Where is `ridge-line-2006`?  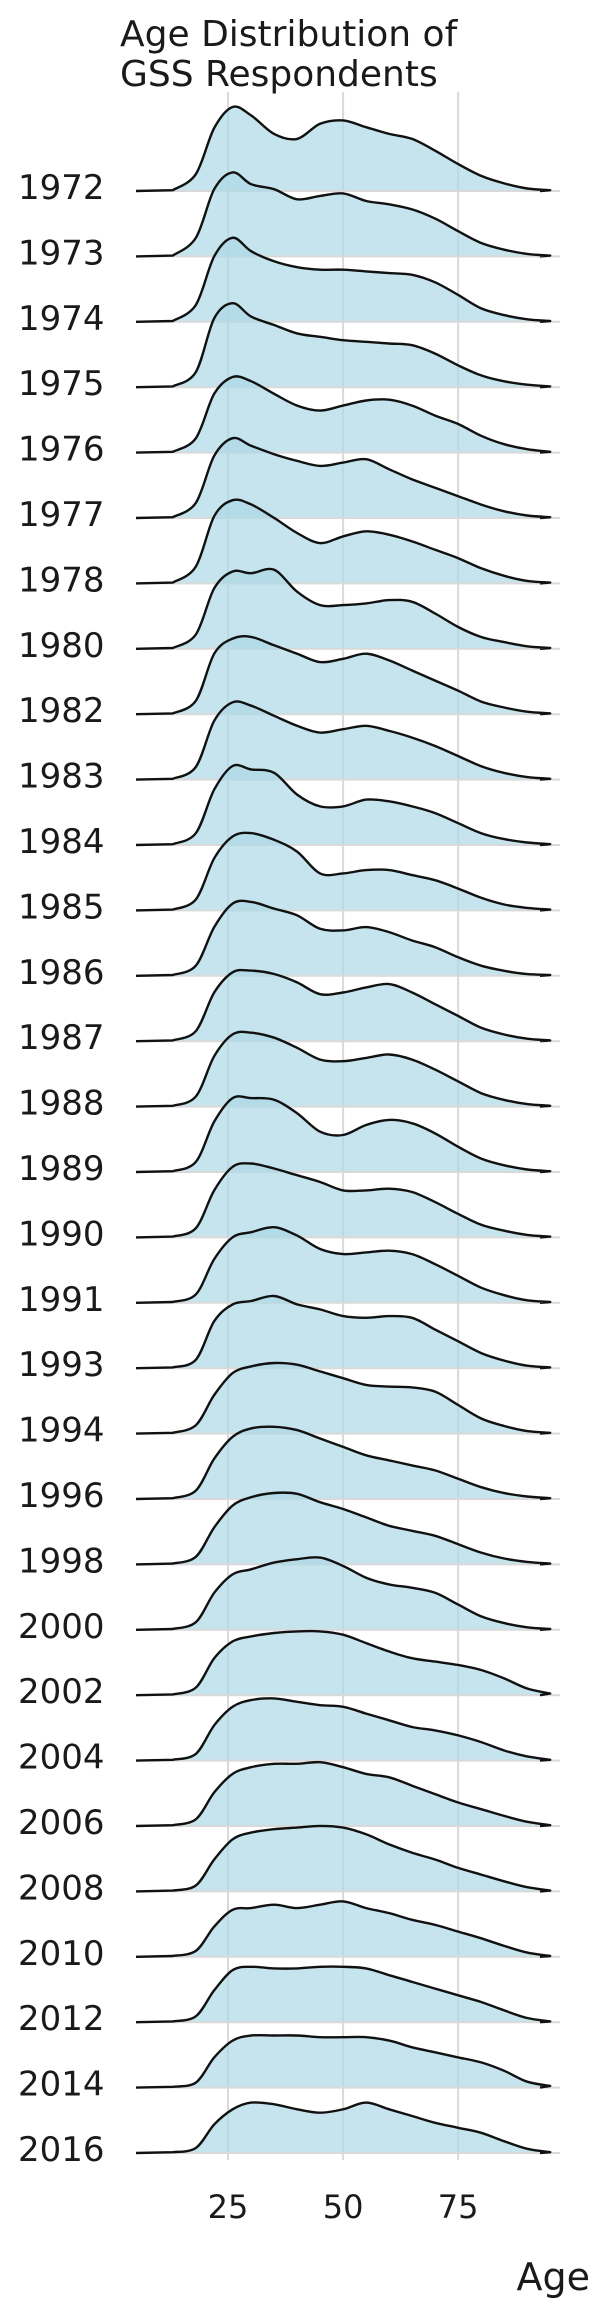
ridge-line-2006 is located at coordinates (343, 1794).